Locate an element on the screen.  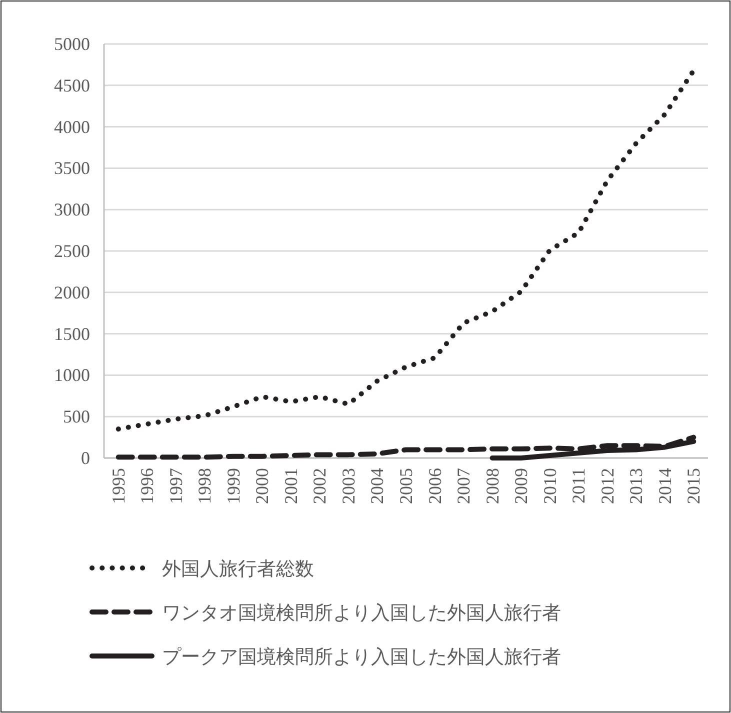
y-tick-label: 4500 is located at coordinates (72, 85).